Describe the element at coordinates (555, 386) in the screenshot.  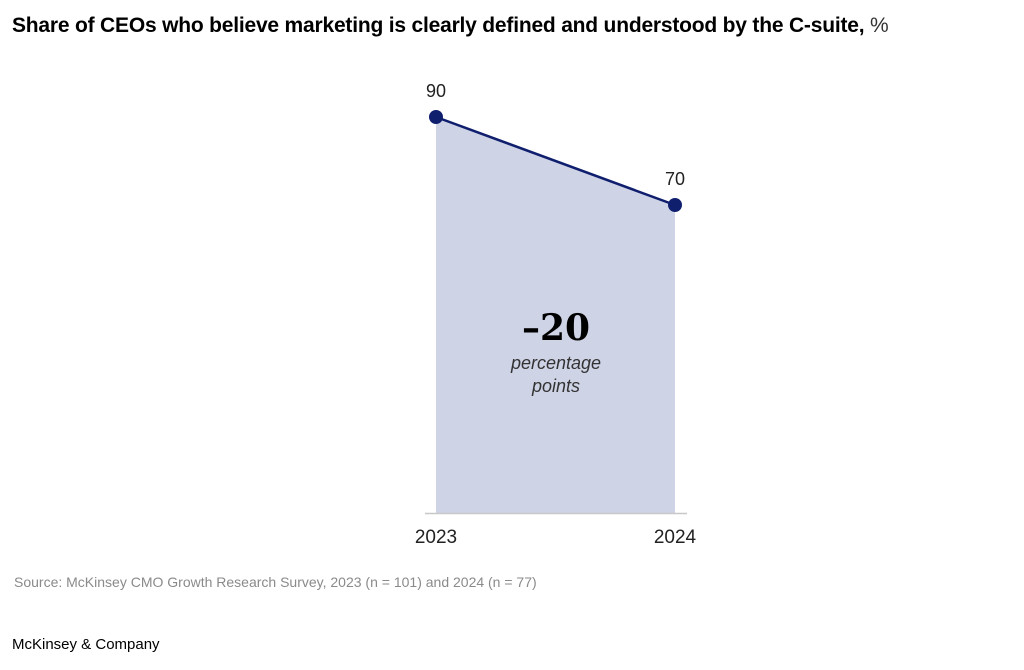
I see `annotation-line2: points` at that location.